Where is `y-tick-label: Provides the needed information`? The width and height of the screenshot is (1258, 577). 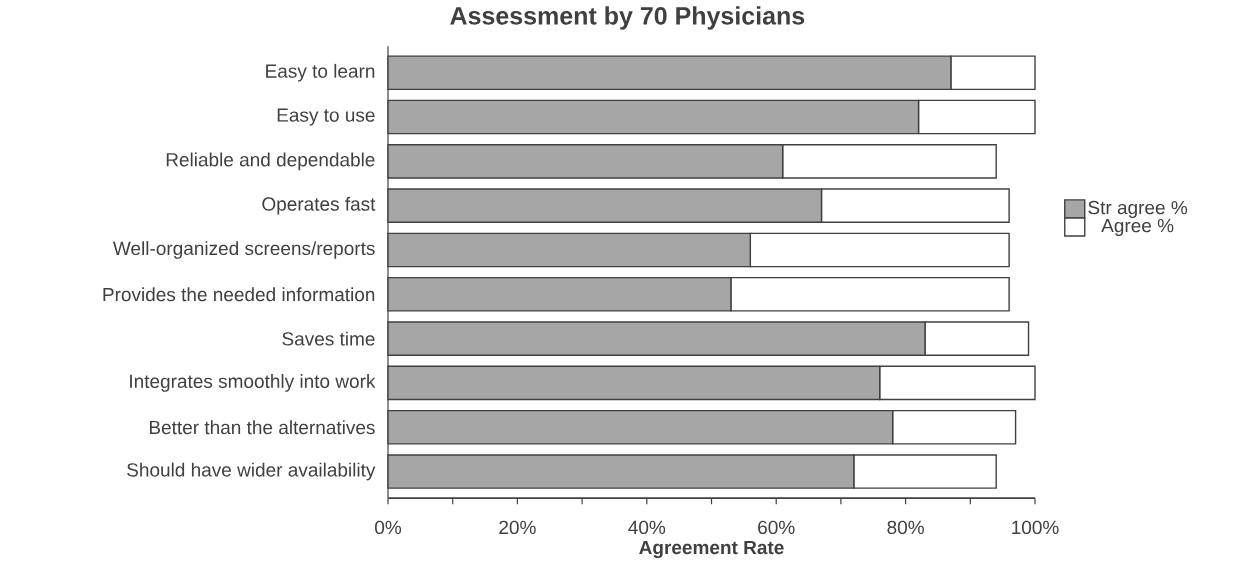
y-tick-label: Provides the needed information is located at coordinates (239, 294).